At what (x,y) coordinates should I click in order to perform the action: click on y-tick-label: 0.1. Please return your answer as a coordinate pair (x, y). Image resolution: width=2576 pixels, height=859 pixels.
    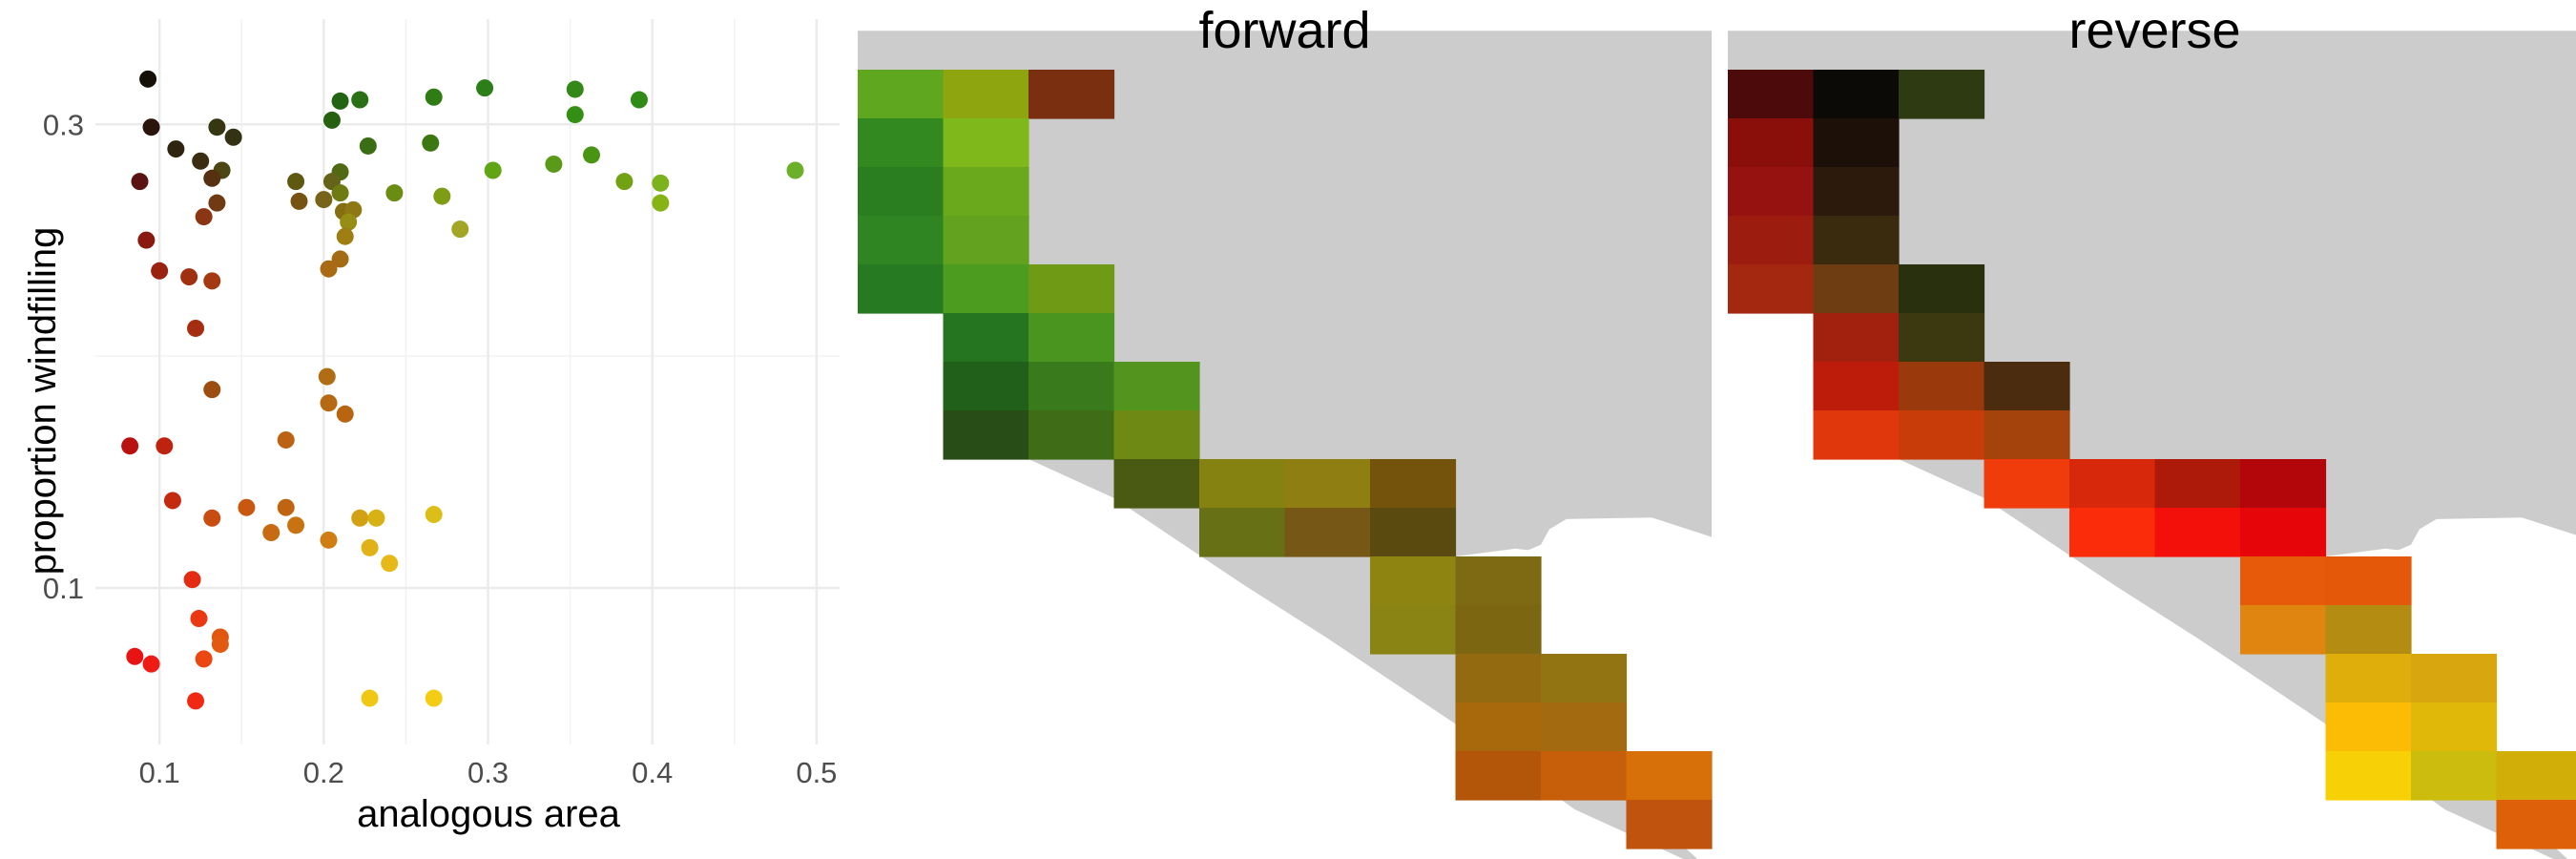
    Looking at the image, I should click on (63, 588).